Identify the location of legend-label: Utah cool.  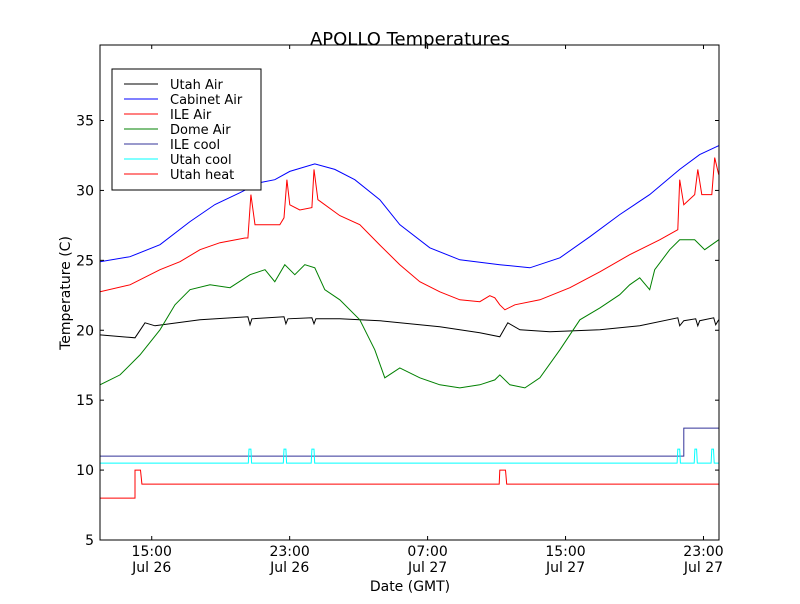
(201, 160).